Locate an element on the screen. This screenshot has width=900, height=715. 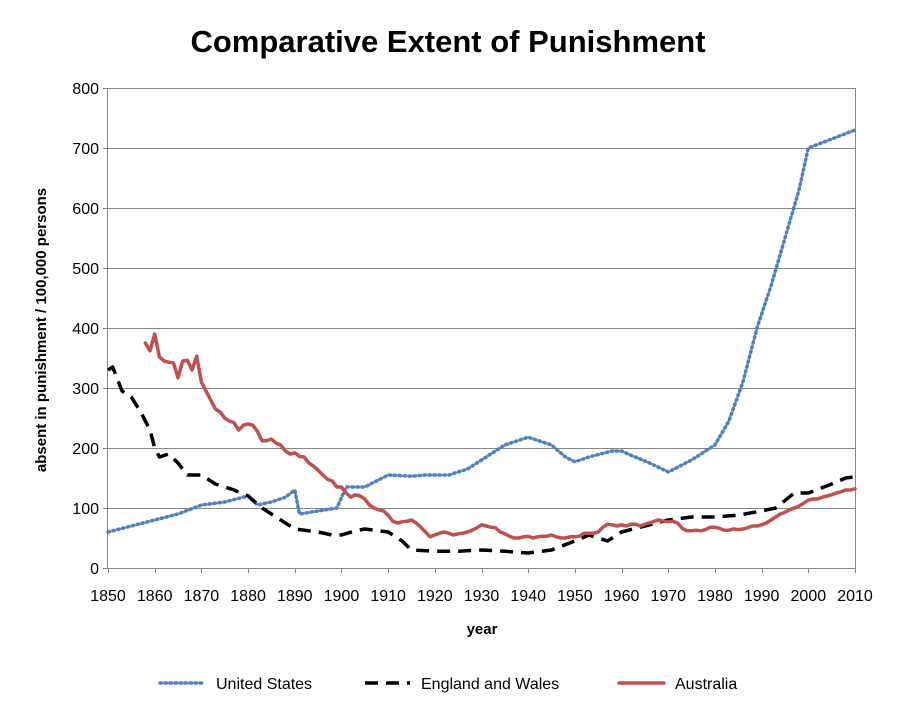
y-tick-label: 800 is located at coordinates (85, 89).